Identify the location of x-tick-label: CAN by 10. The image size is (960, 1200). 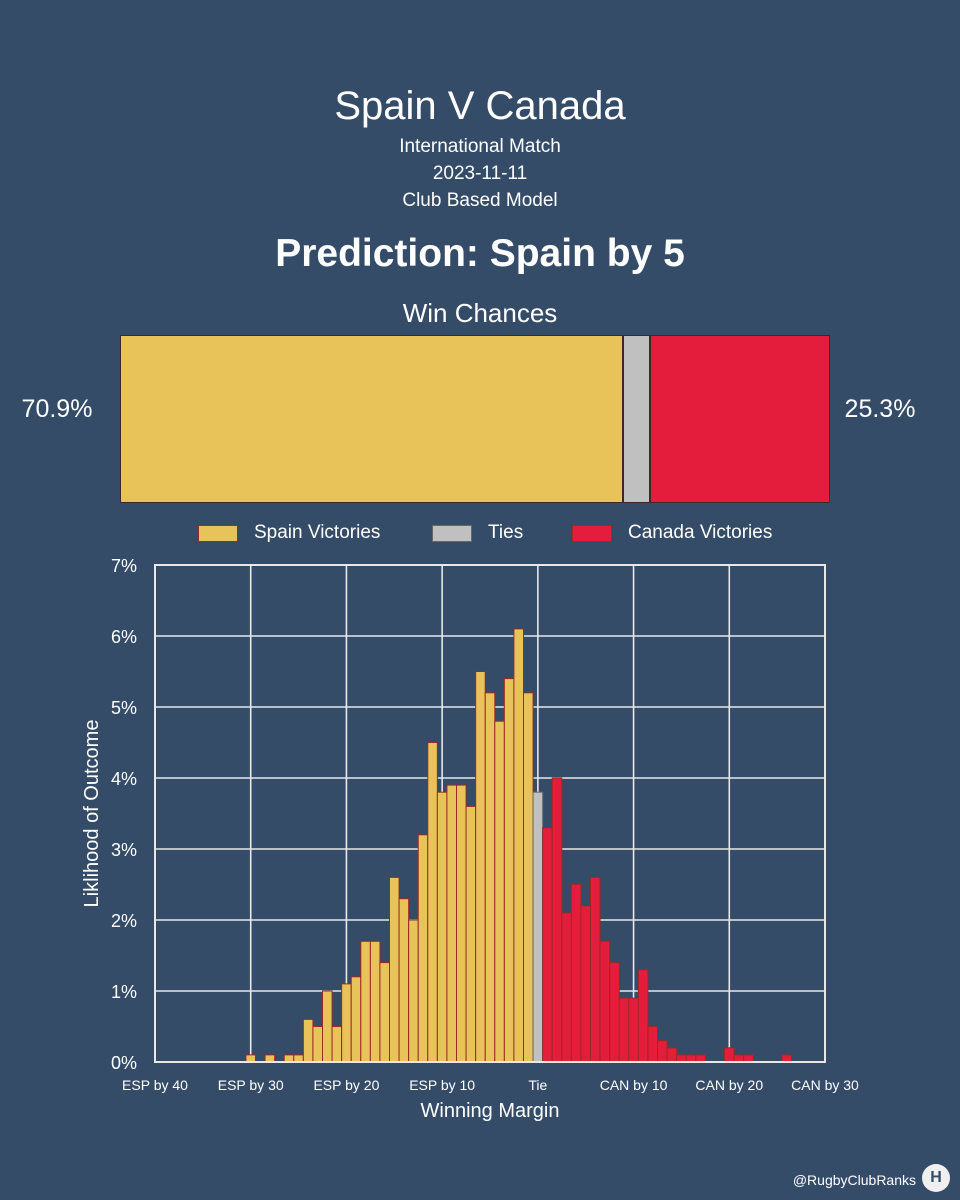
(634, 1085).